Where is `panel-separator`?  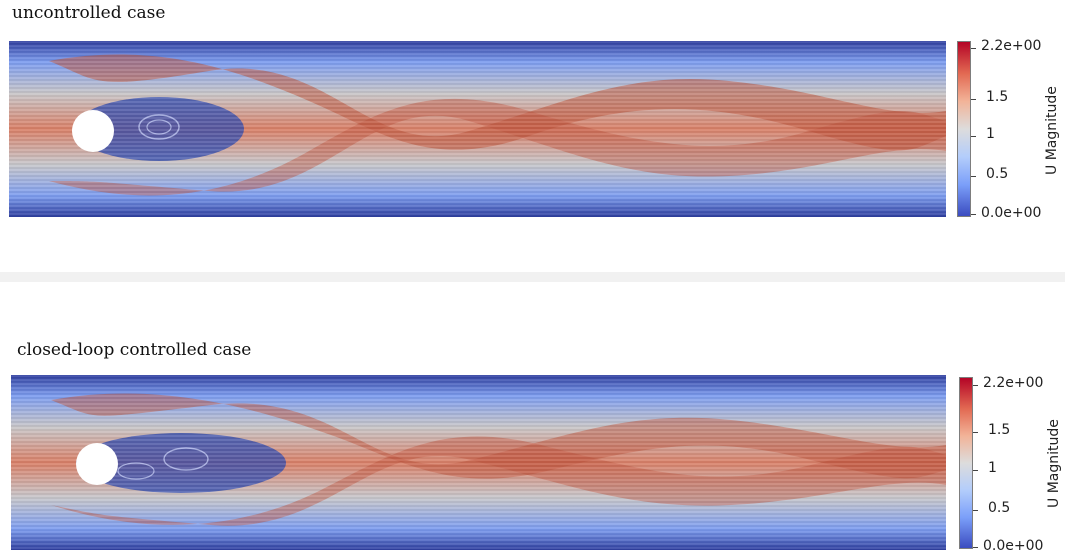 panel-separator is located at coordinates (532, 277).